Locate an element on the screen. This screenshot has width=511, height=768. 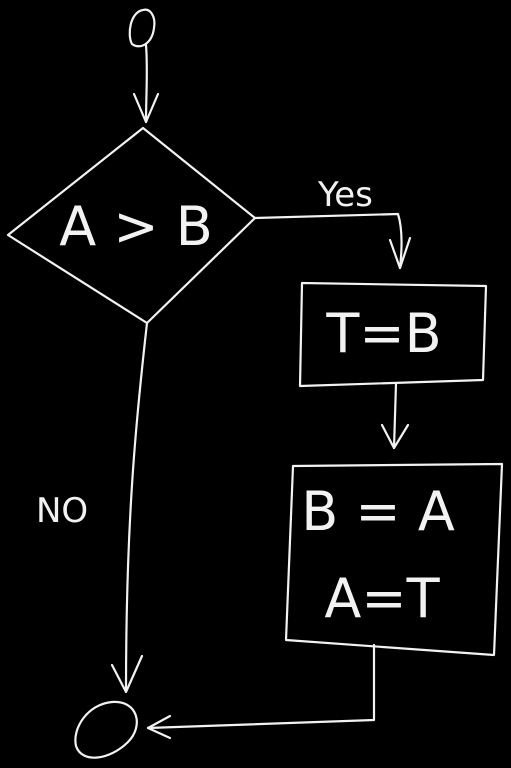
end-connector is located at coordinates (106, 729).